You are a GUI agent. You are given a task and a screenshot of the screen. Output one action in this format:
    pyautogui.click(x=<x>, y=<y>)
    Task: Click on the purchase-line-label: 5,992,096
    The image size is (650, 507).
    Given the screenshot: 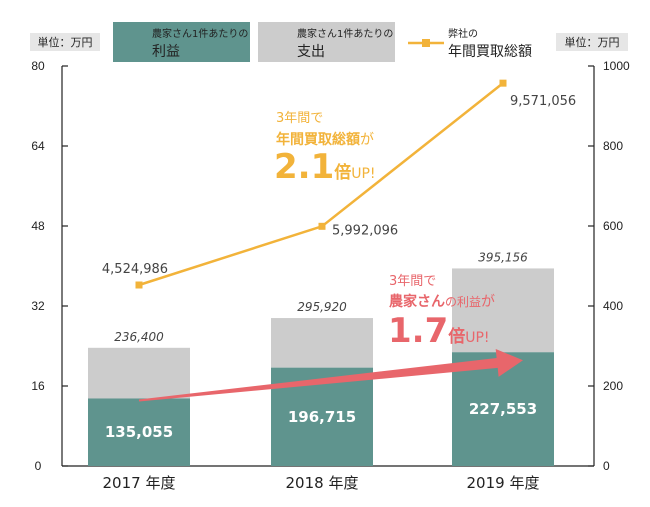 What is the action you would take?
    pyautogui.click(x=365, y=230)
    